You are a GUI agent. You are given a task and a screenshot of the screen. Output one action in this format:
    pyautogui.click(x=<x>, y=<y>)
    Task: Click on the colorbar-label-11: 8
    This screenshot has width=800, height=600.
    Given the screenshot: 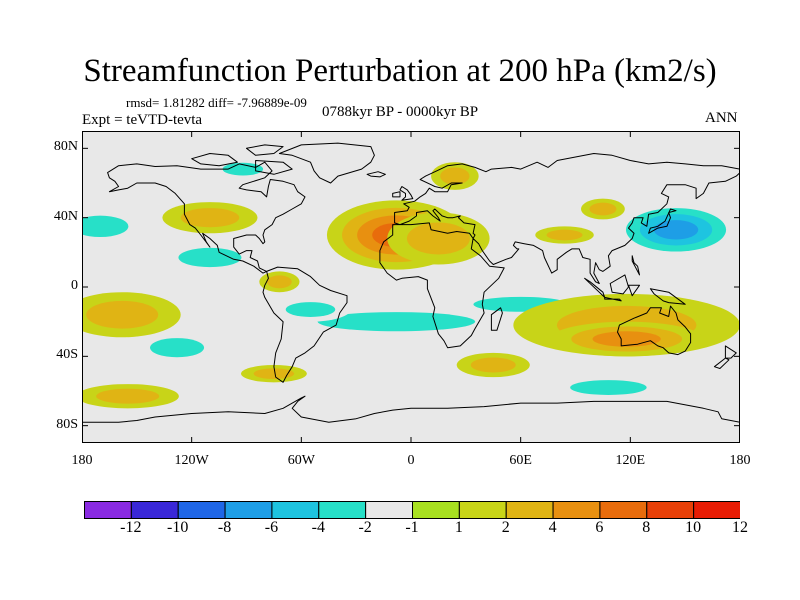 What is the action you would take?
    pyautogui.click(x=646, y=527)
    